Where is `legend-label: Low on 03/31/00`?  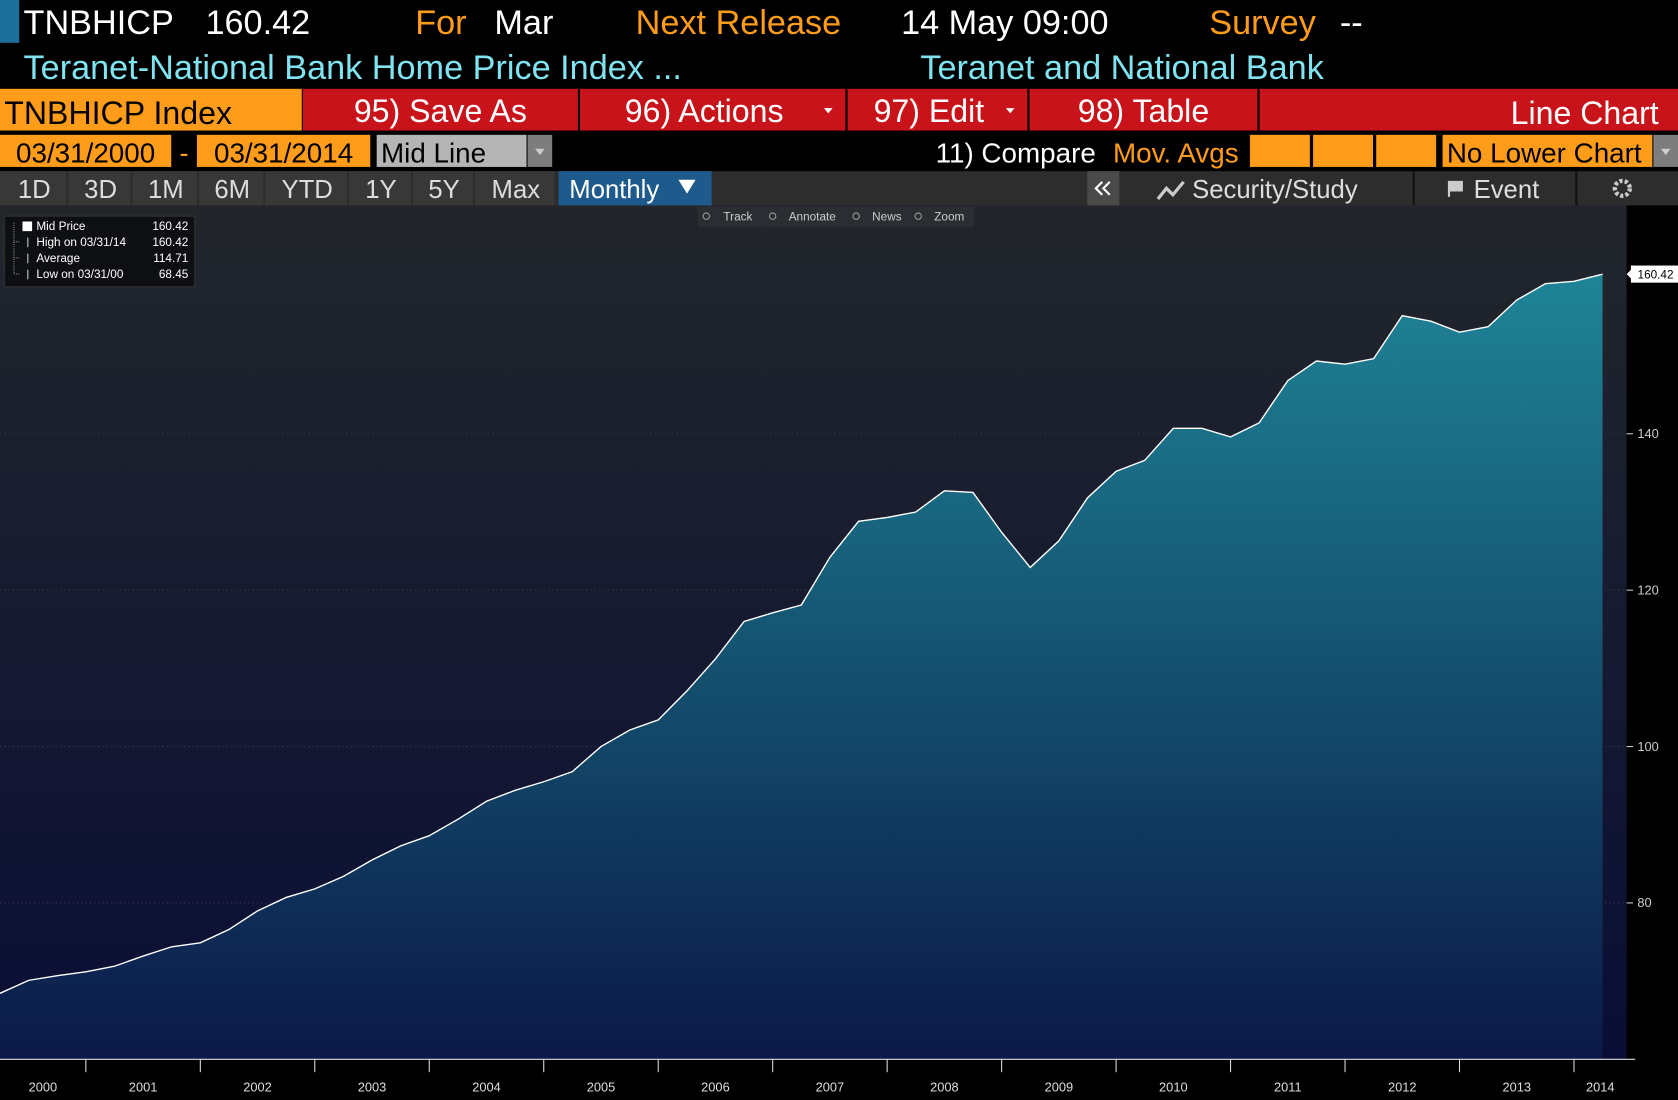 legend-label: Low on 03/31/00 is located at coordinates (79, 274).